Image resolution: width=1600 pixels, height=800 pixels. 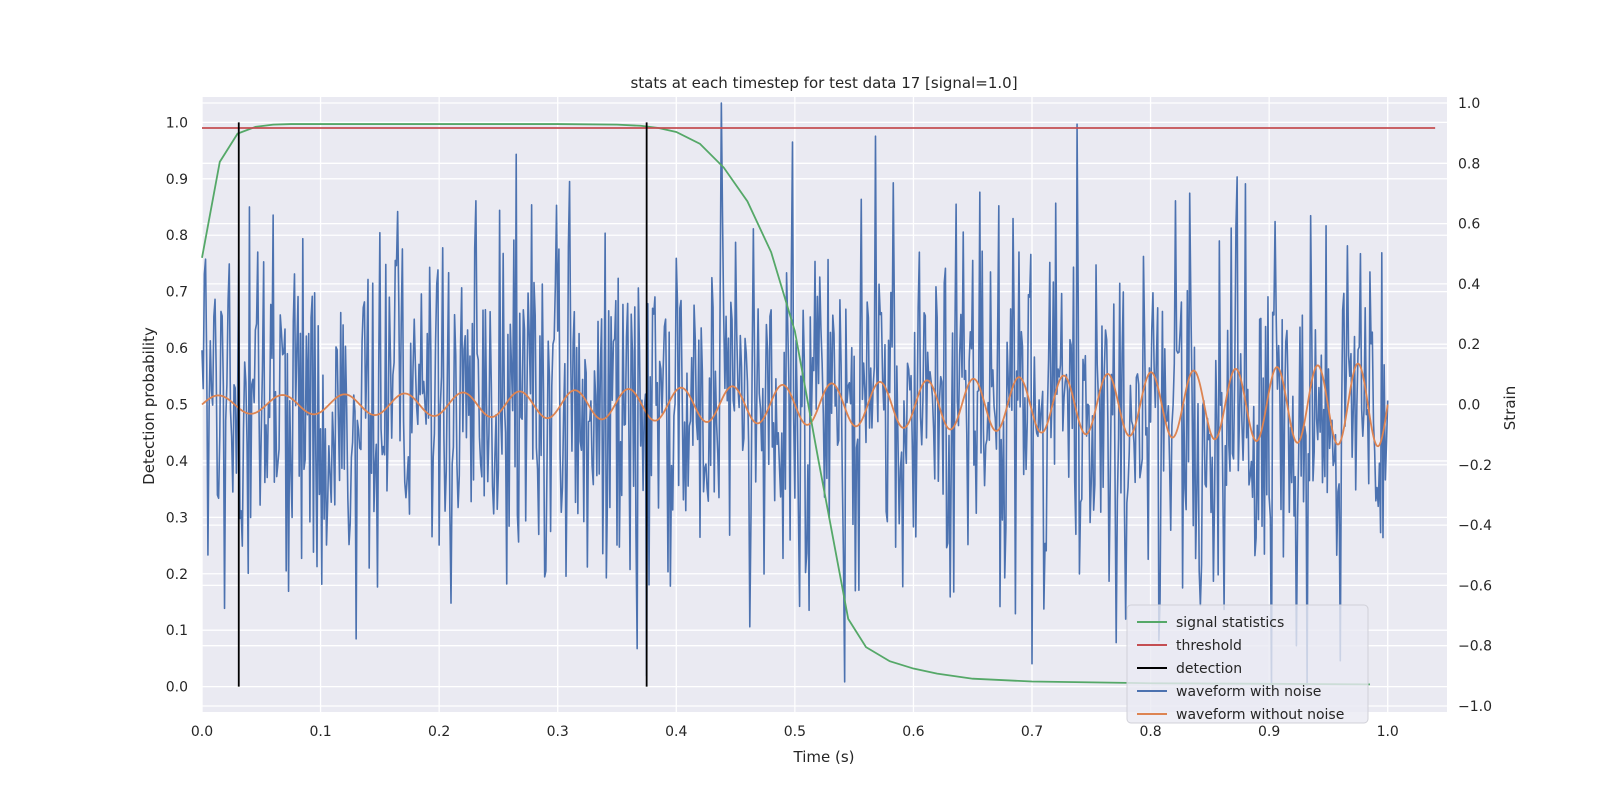 What do you see at coordinates (1475, 526) in the screenshot?
I see `y-right-tick-label: −0.4` at bounding box center [1475, 526].